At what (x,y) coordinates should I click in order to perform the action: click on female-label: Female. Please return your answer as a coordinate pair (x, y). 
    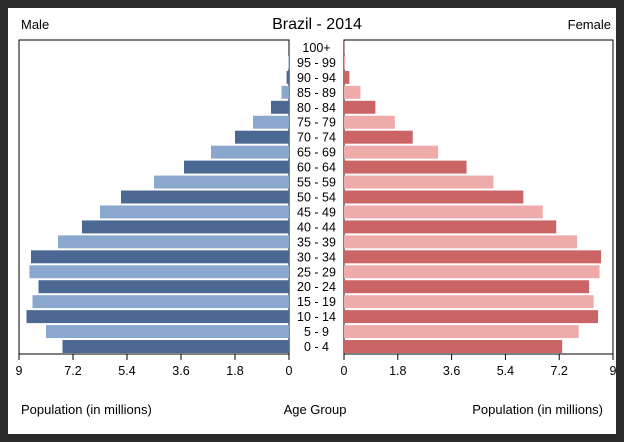
    Looking at the image, I should click on (589, 24).